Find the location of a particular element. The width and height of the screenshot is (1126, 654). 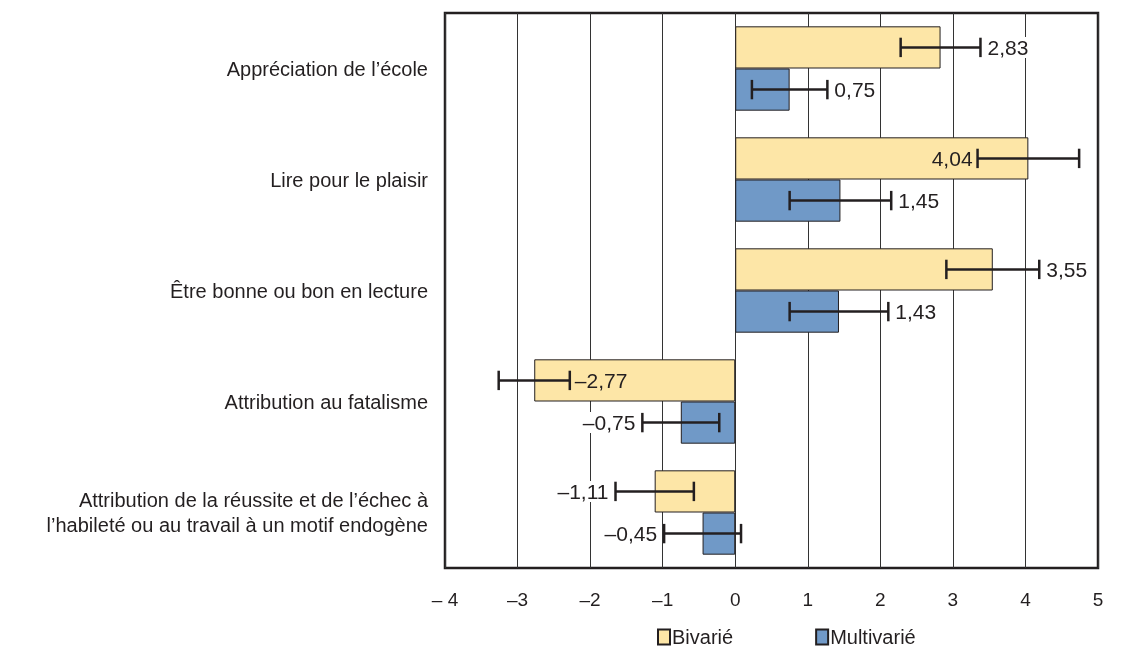

data-label: 2,83 is located at coordinates (1008, 47).